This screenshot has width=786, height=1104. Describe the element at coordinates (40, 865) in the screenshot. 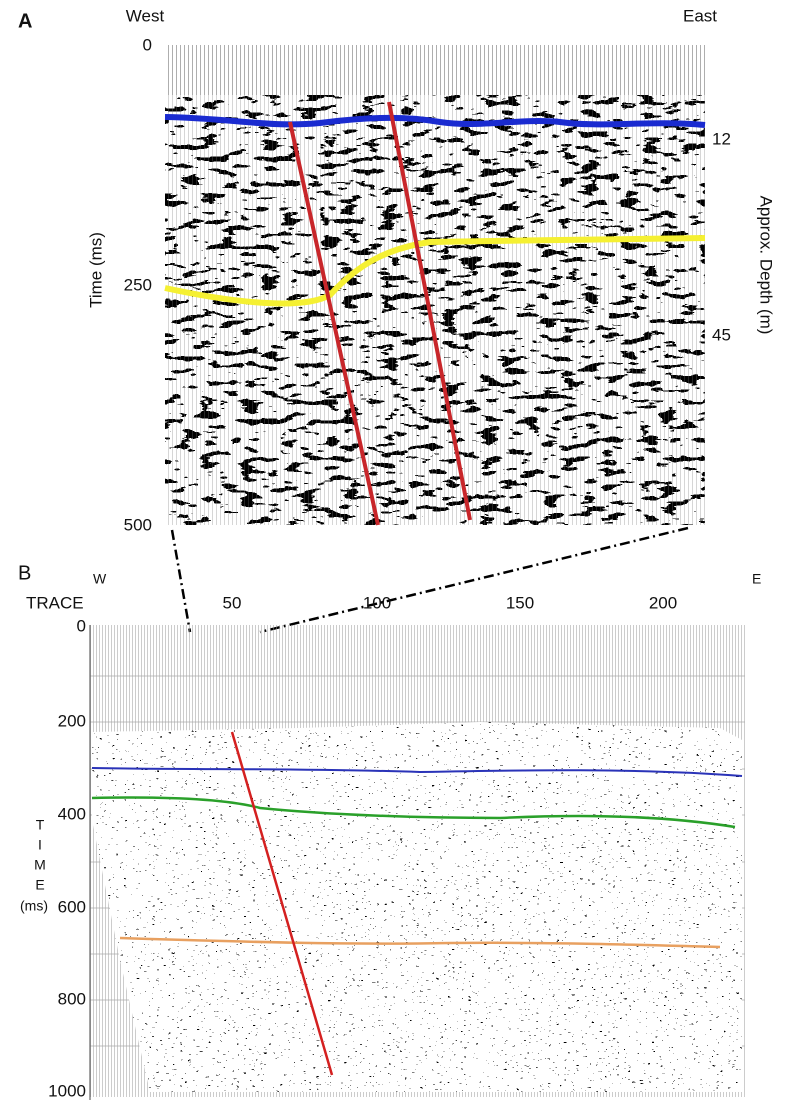

I see `axis-title-letter: M` at that location.